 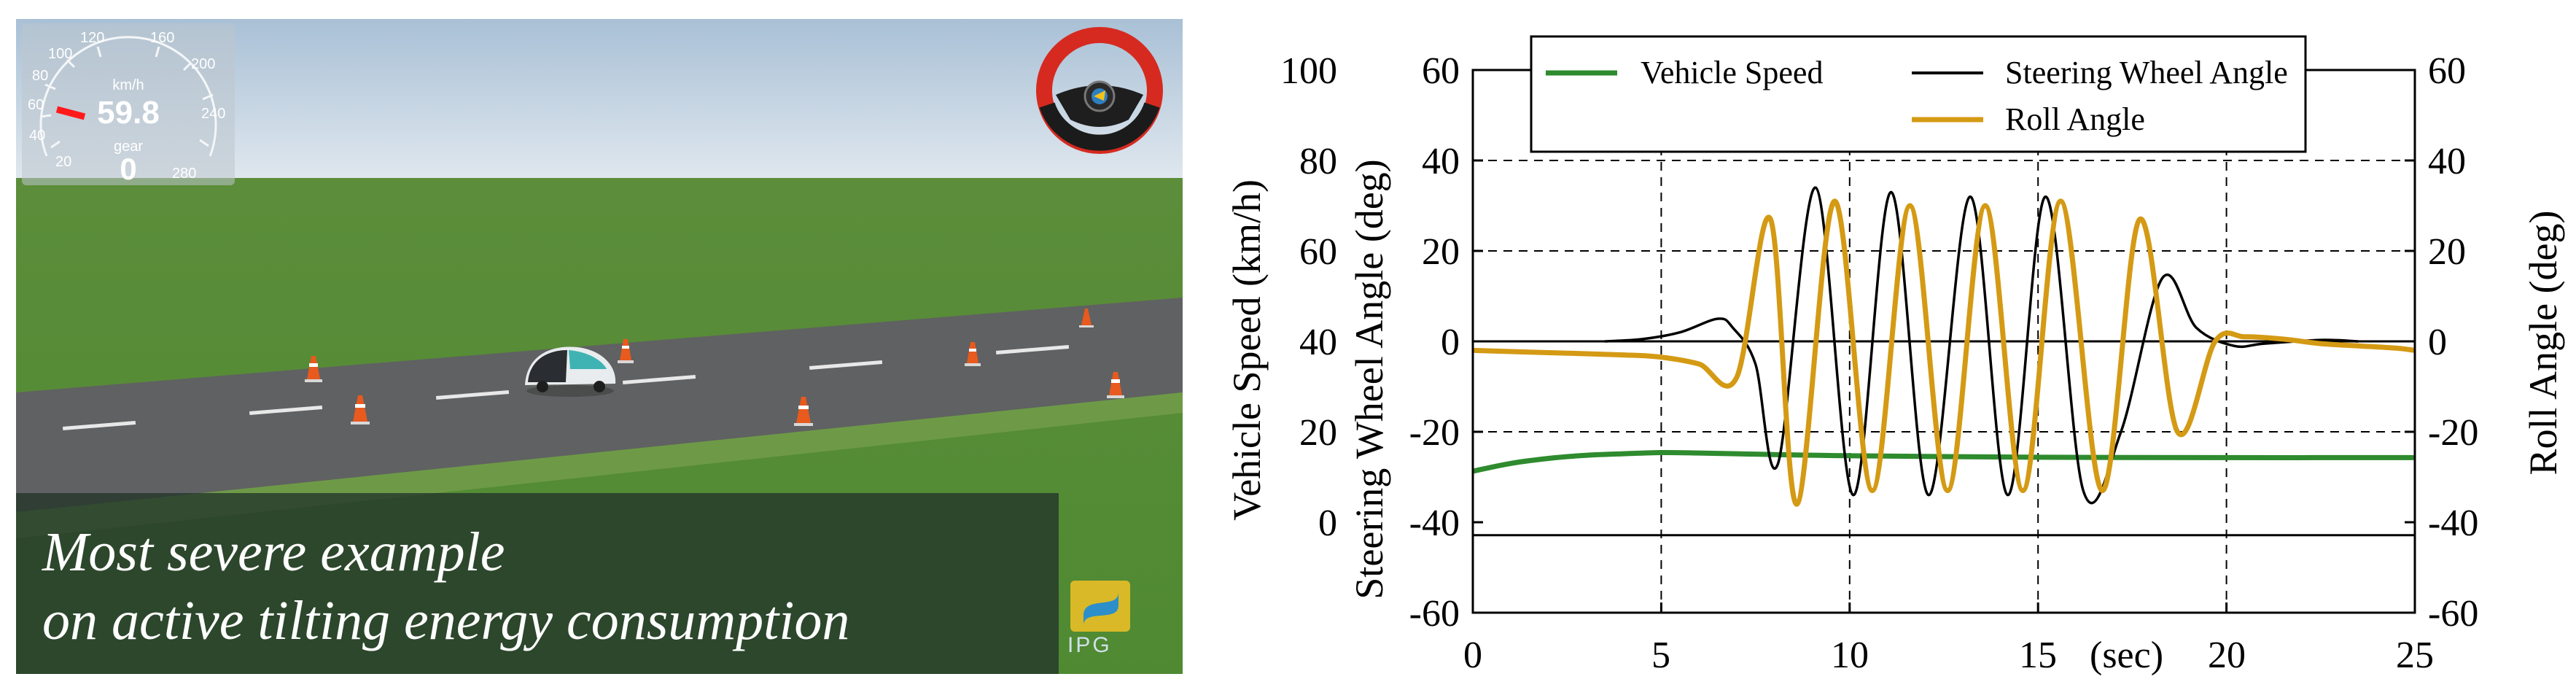 I want to click on roll-tick-minus60: -60, so click(x=2453, y=614).